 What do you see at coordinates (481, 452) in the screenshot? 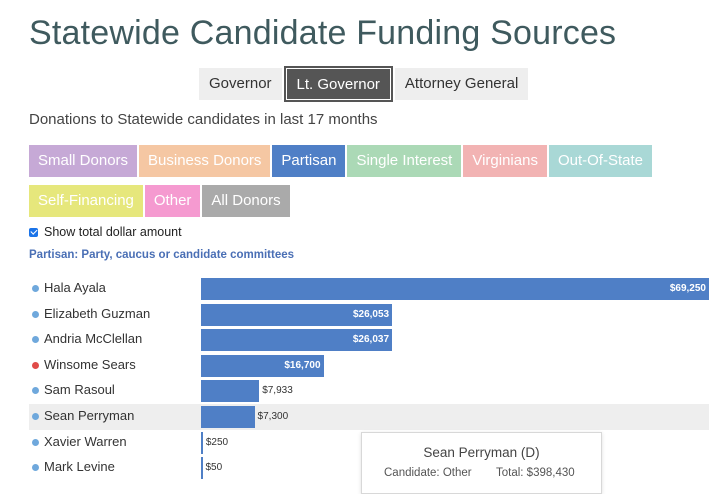
I see `tooltip-candidate-name: Sean Perryman (D)` at bounding box center [481, 452].